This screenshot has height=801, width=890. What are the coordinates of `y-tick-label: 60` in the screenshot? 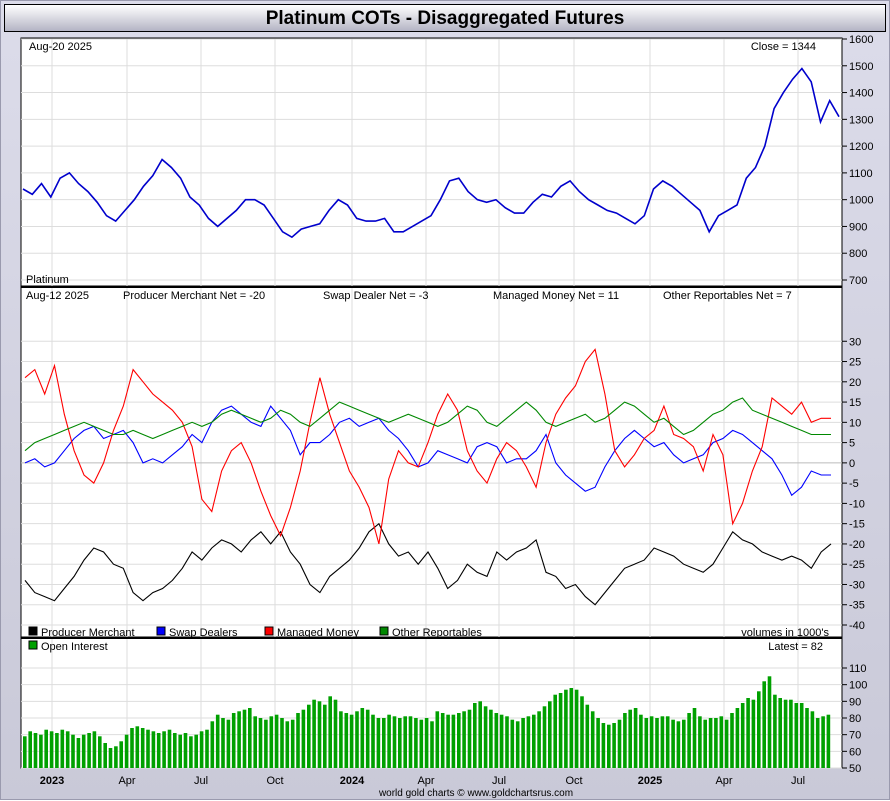 It's located at (855, 752).